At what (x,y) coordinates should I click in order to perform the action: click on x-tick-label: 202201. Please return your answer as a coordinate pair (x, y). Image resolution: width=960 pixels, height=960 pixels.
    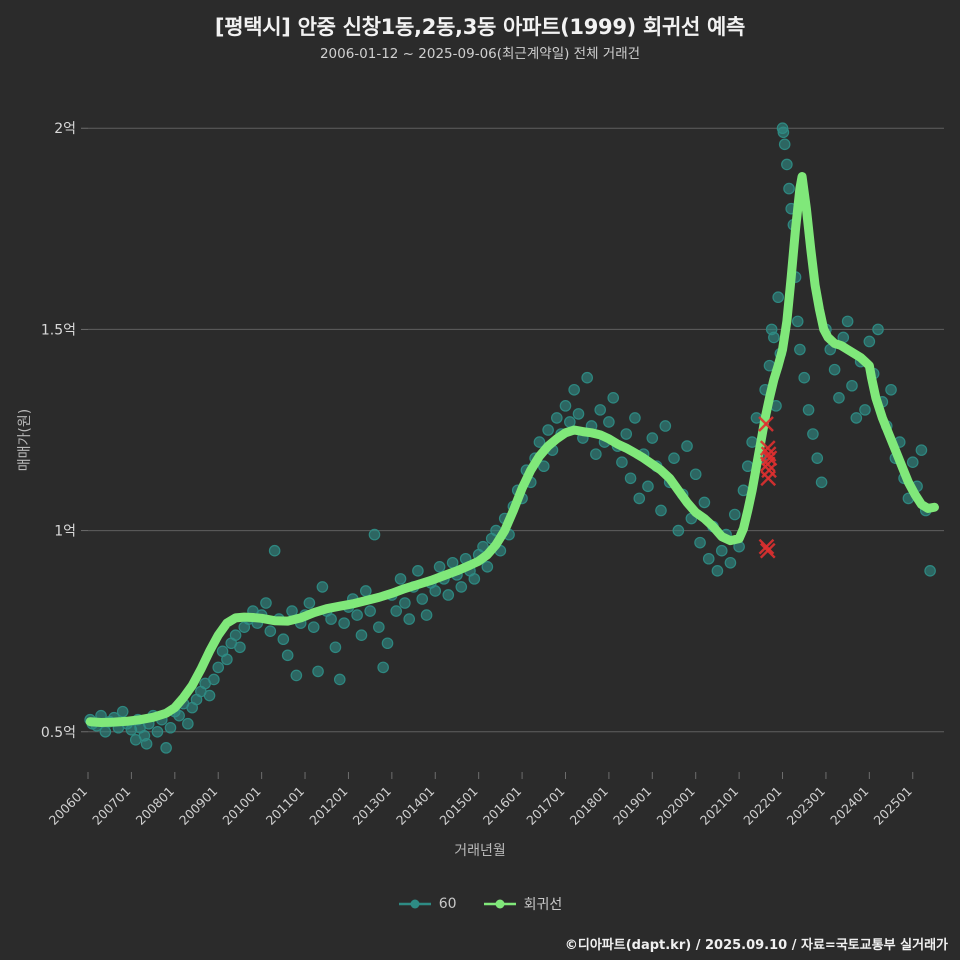
    Looking at the image, I should click on (762, 806).